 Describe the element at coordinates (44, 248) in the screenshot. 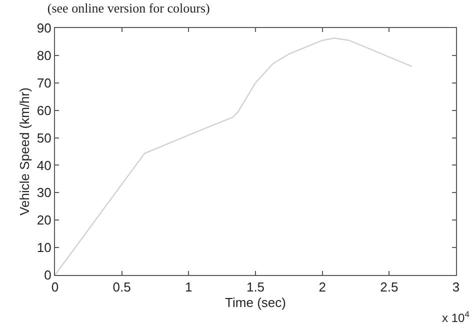

I see `y-tick-label: 10` at that location.